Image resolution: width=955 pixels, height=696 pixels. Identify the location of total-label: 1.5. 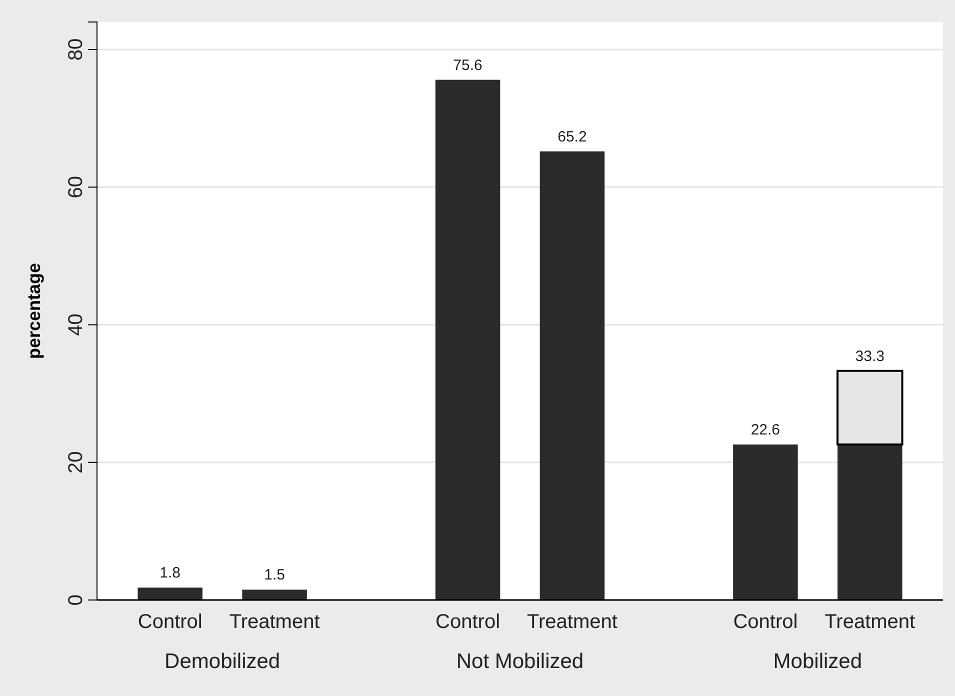
(274, 575).